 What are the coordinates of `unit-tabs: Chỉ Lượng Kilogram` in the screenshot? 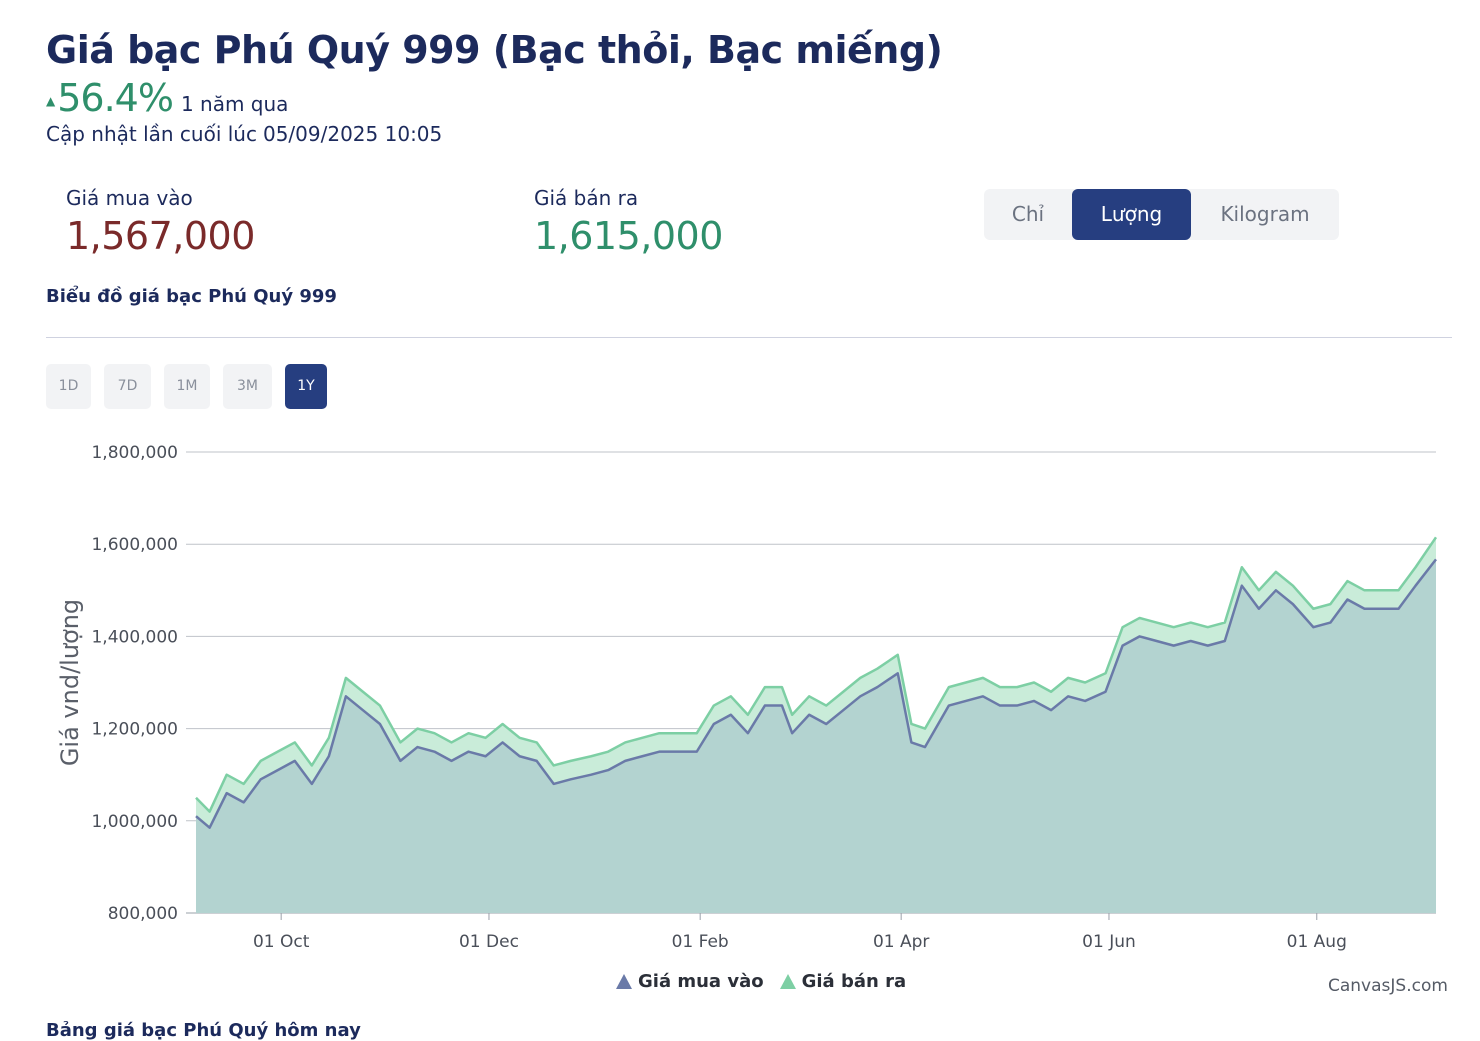 It's located at (1161, 214).